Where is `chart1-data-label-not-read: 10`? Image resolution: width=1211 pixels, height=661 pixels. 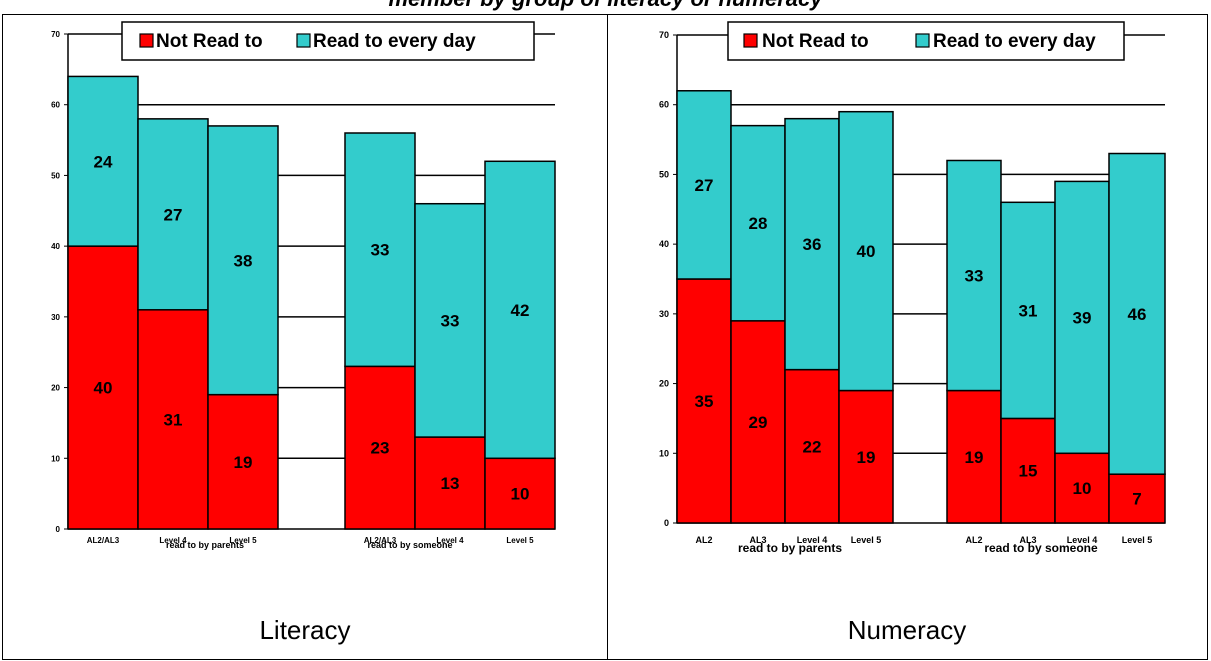 chart1-data-label-not-read: 10 is located at coordinates (520, 494).